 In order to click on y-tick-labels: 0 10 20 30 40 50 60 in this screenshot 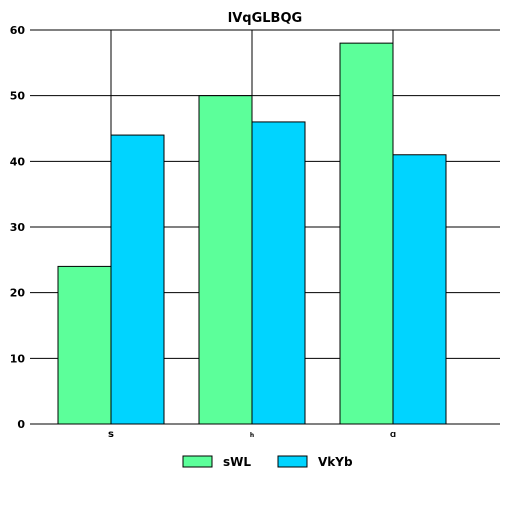, I will do `click(18, 227)`.